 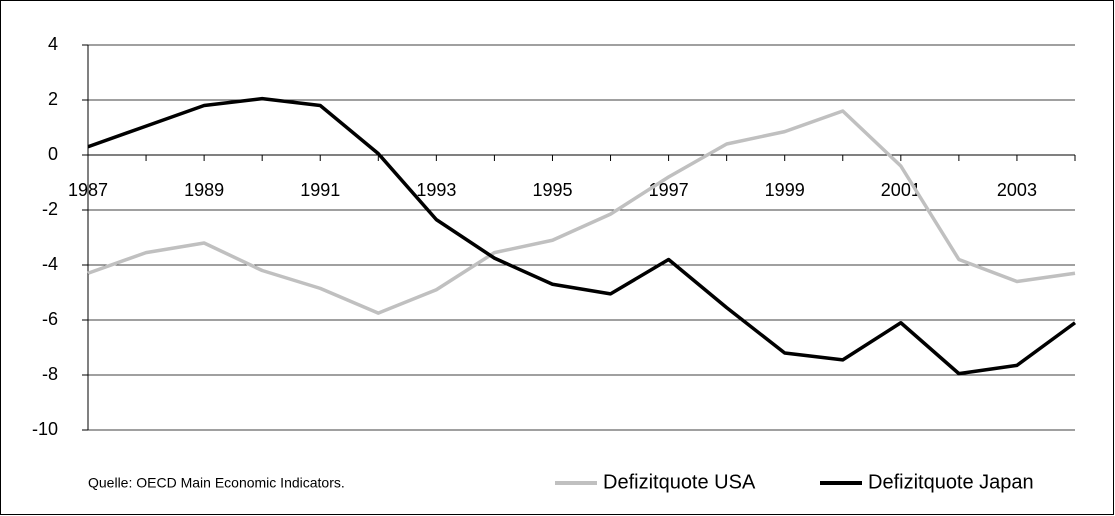 What do you see at coordinates (50, 319) in the screenshot?
I see `y-tick-label: -6` at bounding box center [50, 319].